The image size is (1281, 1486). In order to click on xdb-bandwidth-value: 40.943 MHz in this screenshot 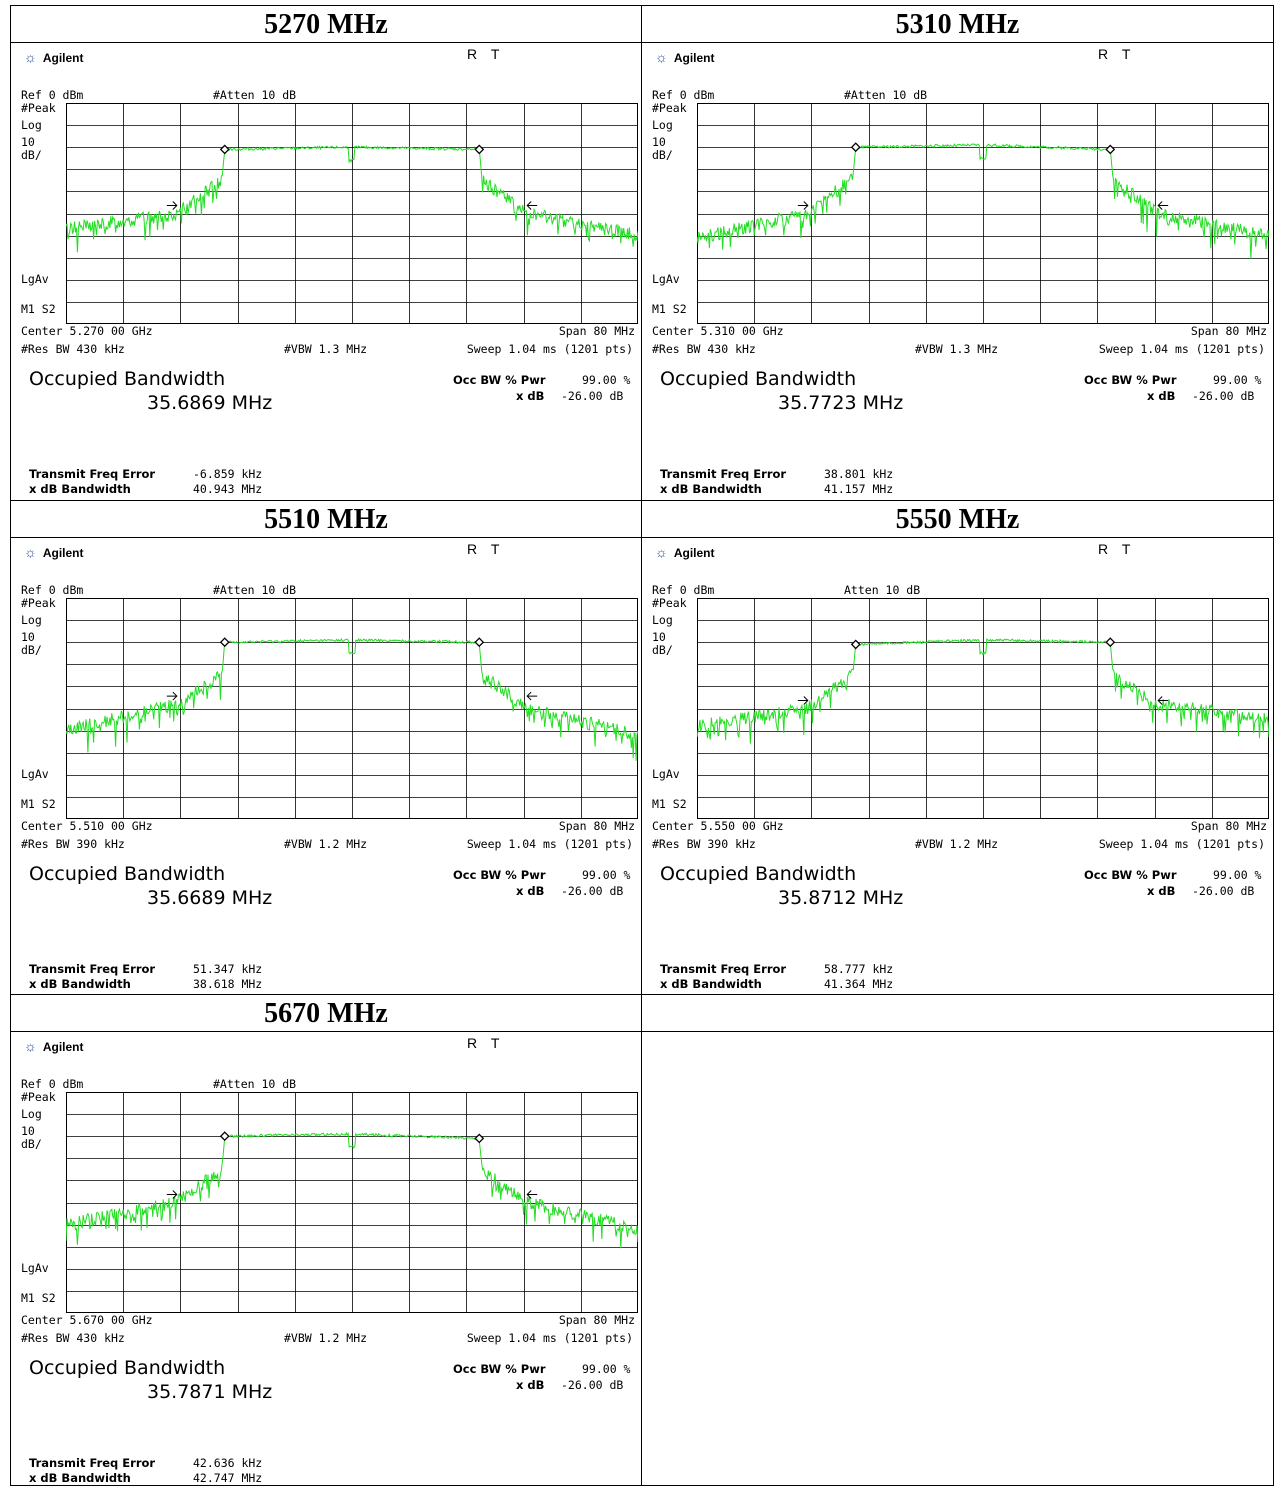, I will do `click(228, 489)`.